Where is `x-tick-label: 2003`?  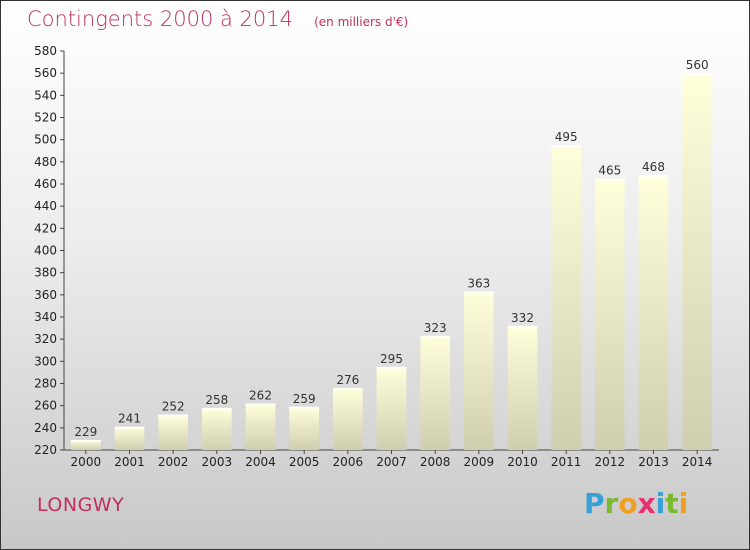 x-tick-label: 2003 is located at coordinates (217, 462).